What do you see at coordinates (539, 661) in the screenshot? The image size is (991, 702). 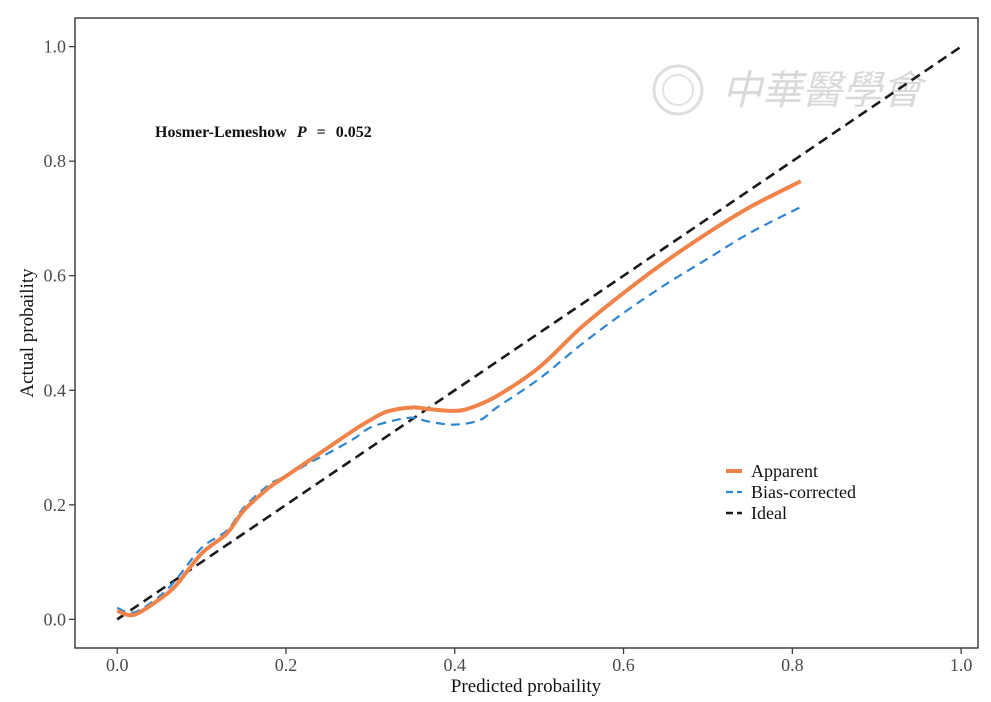 I see `x-axis: 0.0 0.2 0.4 0.6 0.8 1.0` at bounding box center [539, 661].